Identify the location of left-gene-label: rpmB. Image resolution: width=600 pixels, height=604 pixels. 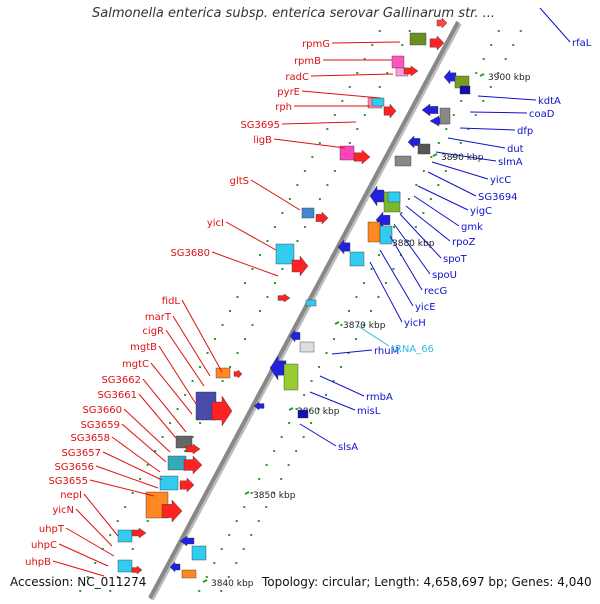
(307, 61).